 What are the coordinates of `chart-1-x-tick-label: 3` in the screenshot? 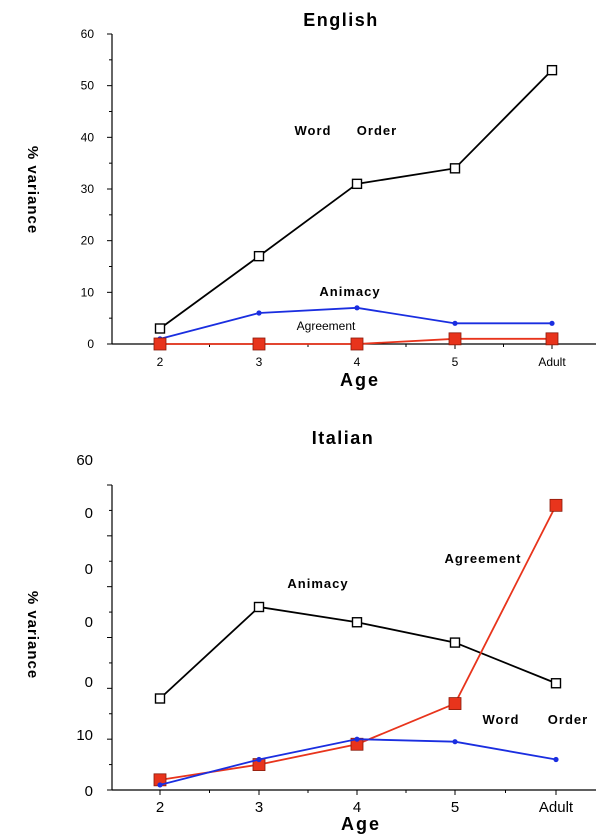 It's located at (259, 362).